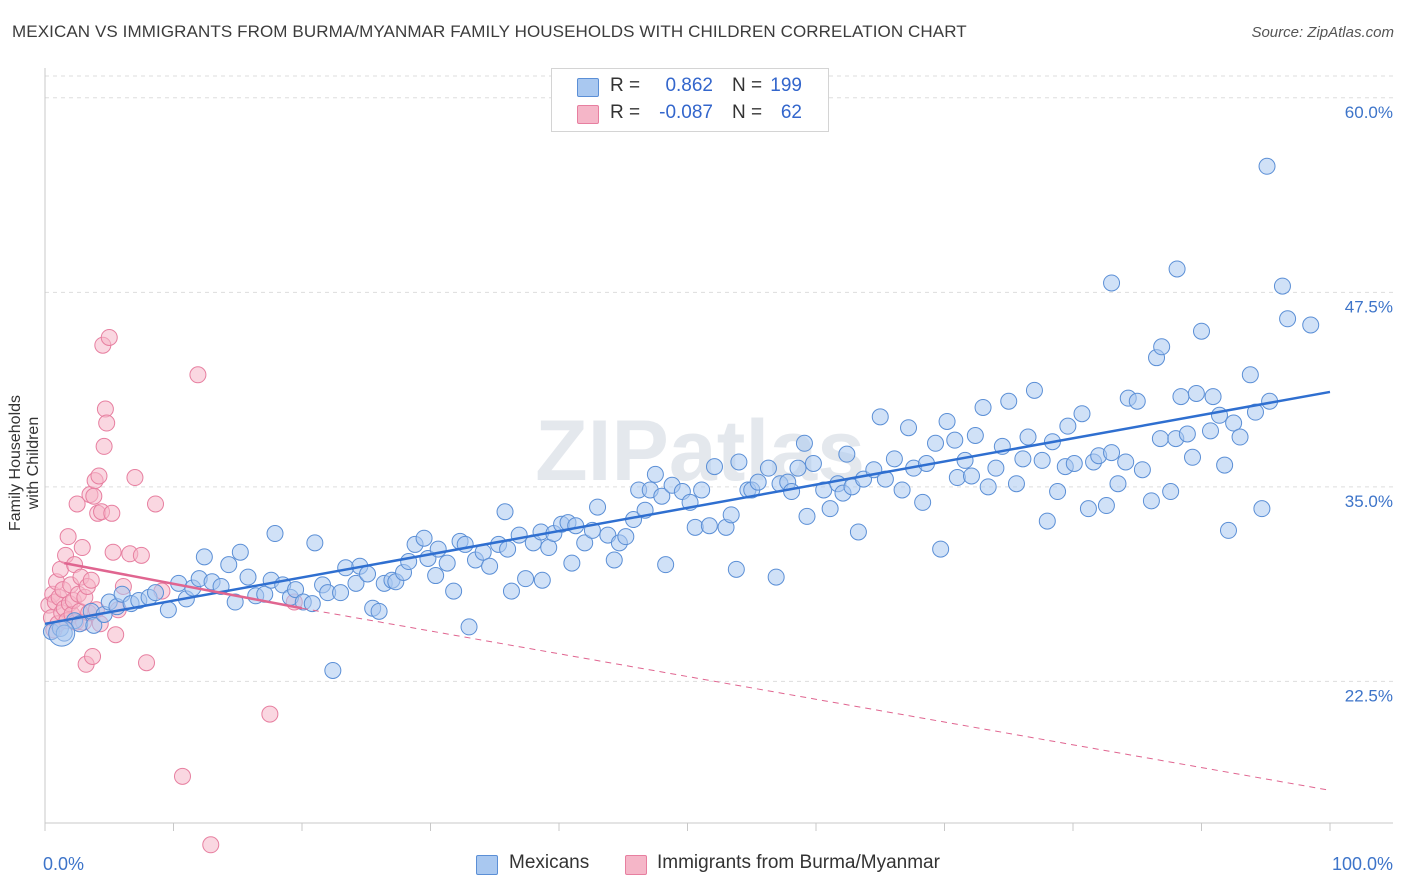 This screenshot has width=1406, height=892. I want to click on x-tick-label: 100.0%, so click(1362, 864).